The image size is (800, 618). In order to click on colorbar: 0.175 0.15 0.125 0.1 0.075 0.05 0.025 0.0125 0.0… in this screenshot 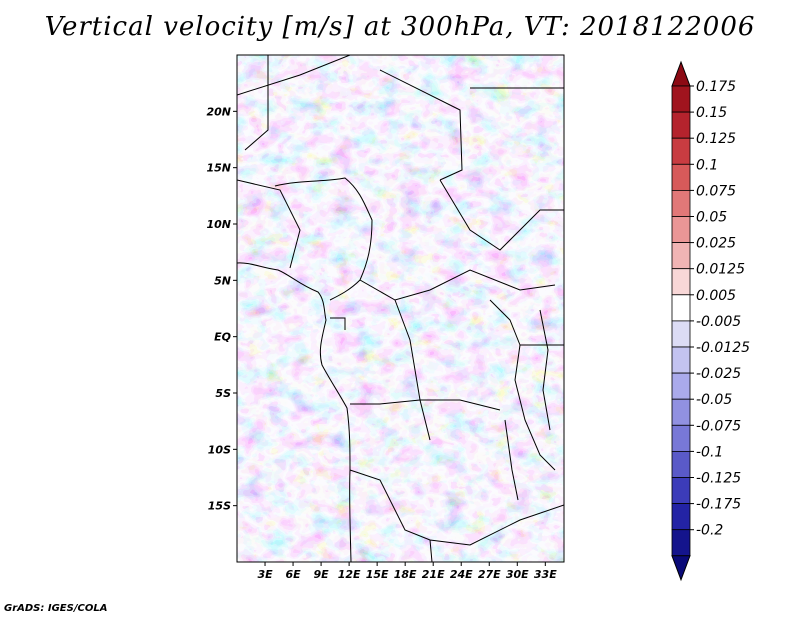, I will do `click(710, 321)`.